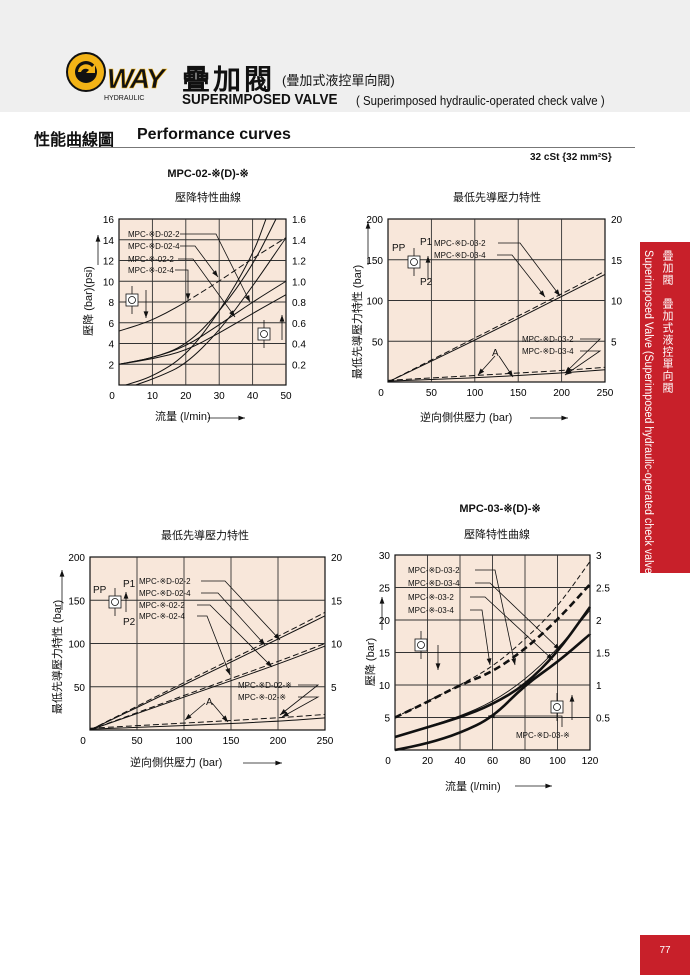 The image size is (690, 975). I want to click on right-tick-label: 0.5, so click(603, 719).